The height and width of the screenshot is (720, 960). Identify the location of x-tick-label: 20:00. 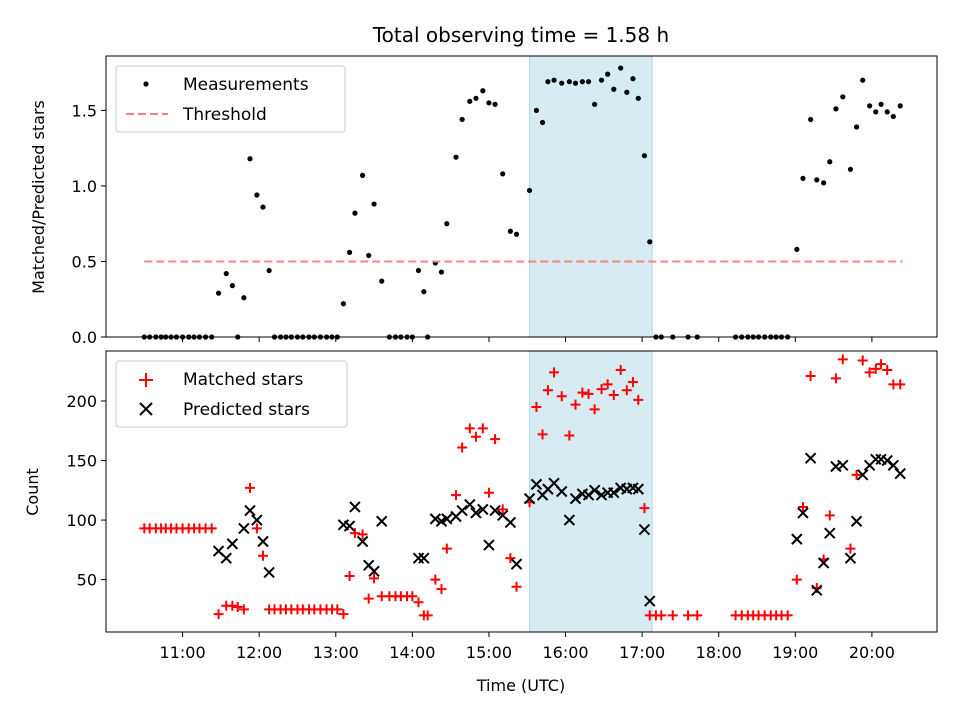
(872, 652).